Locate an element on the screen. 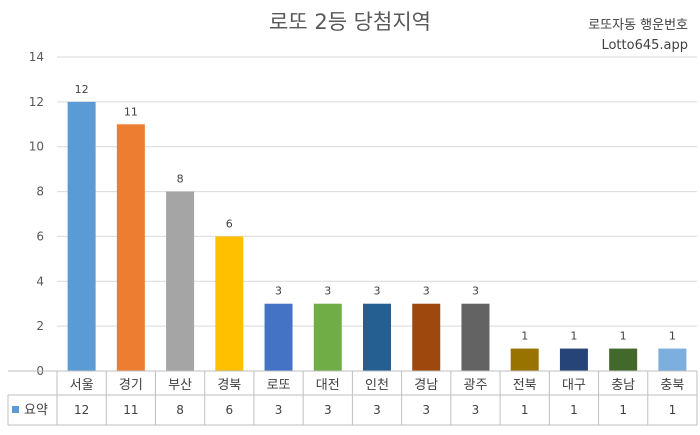 This screenshot has height=435, width=700. y-tick-label: 14 is located at coordinates (36, 57).